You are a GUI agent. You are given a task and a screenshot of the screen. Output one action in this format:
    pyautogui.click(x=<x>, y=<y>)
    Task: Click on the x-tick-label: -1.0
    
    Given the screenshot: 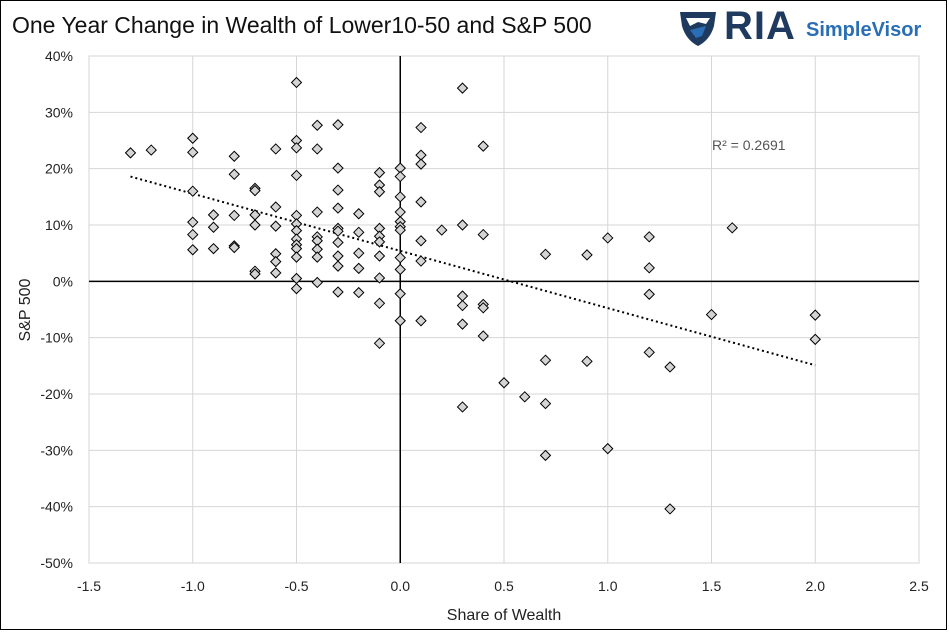 What is the action you would take?
    pyautogui.click(x=193, y=586)
    